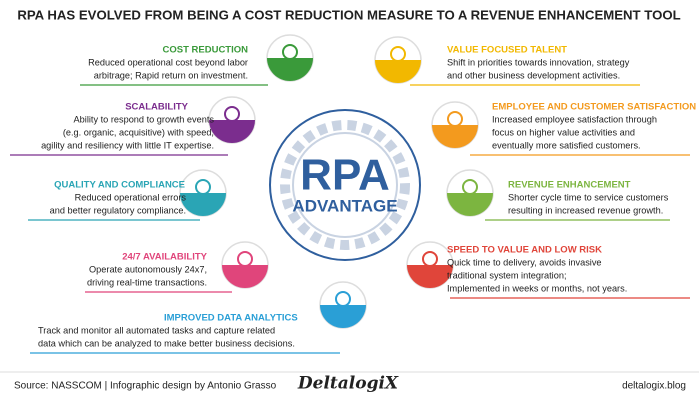  What do you see at coordinates (507, 50) in the screenshot?
I see `item-heading: VALUE FOCUSED TALENT` at bounding box center [507, 50].